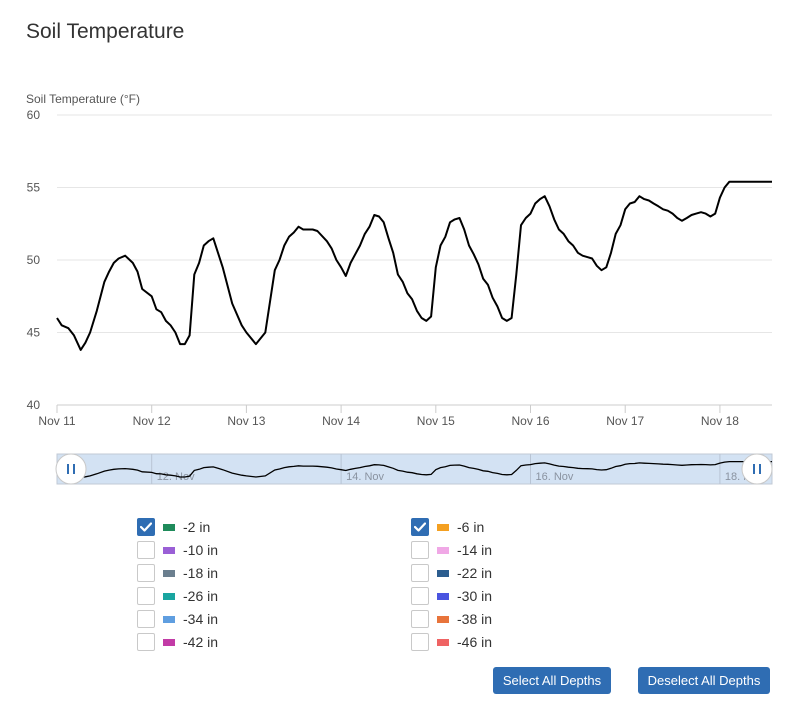  I want to click on legend-item-depth: -6 in, so click(447, 527).